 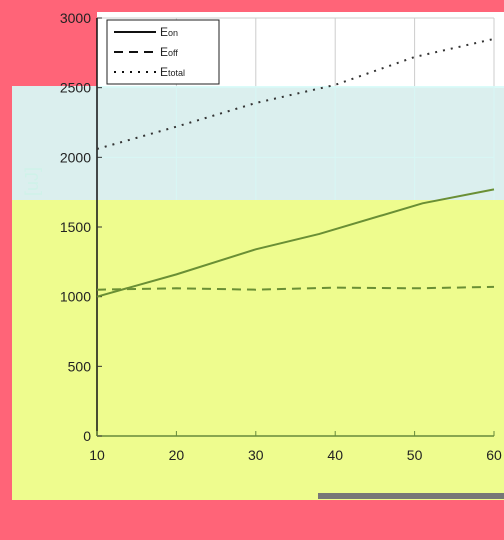 What do you see at coordinates (177, 455) in the screenshot?
I see `x-tick-label: 20` at bounding box center [177, 455].